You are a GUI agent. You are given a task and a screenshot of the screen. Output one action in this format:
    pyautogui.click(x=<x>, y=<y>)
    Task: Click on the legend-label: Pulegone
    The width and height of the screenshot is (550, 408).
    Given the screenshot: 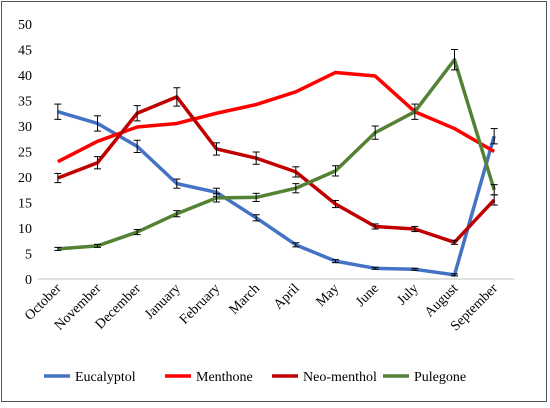 What is the action you would take?
    pyautogui.click(x=440, y=377)
    